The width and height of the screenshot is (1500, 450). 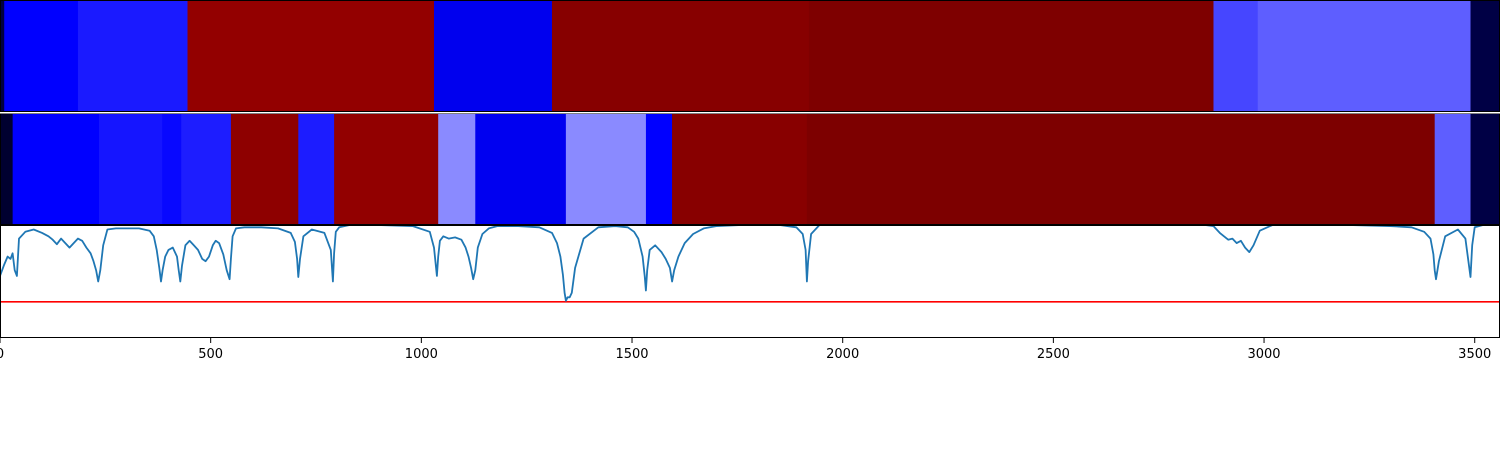 What do you see at coordinates (1053, 354) in the screenshot?
I see `x-tick-label: 2500` at bounding box center [1053, 354].